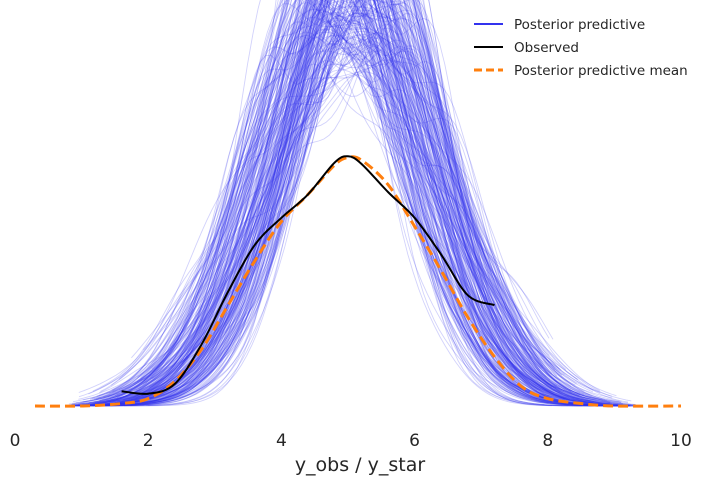 The width and height of the screenshot is (720, 480). What do you see at coordinates (351, 441) in the screenshot?
I see `x-axis-ticks: 0 2 4 6 8 10` at bounding box center [351, 441].